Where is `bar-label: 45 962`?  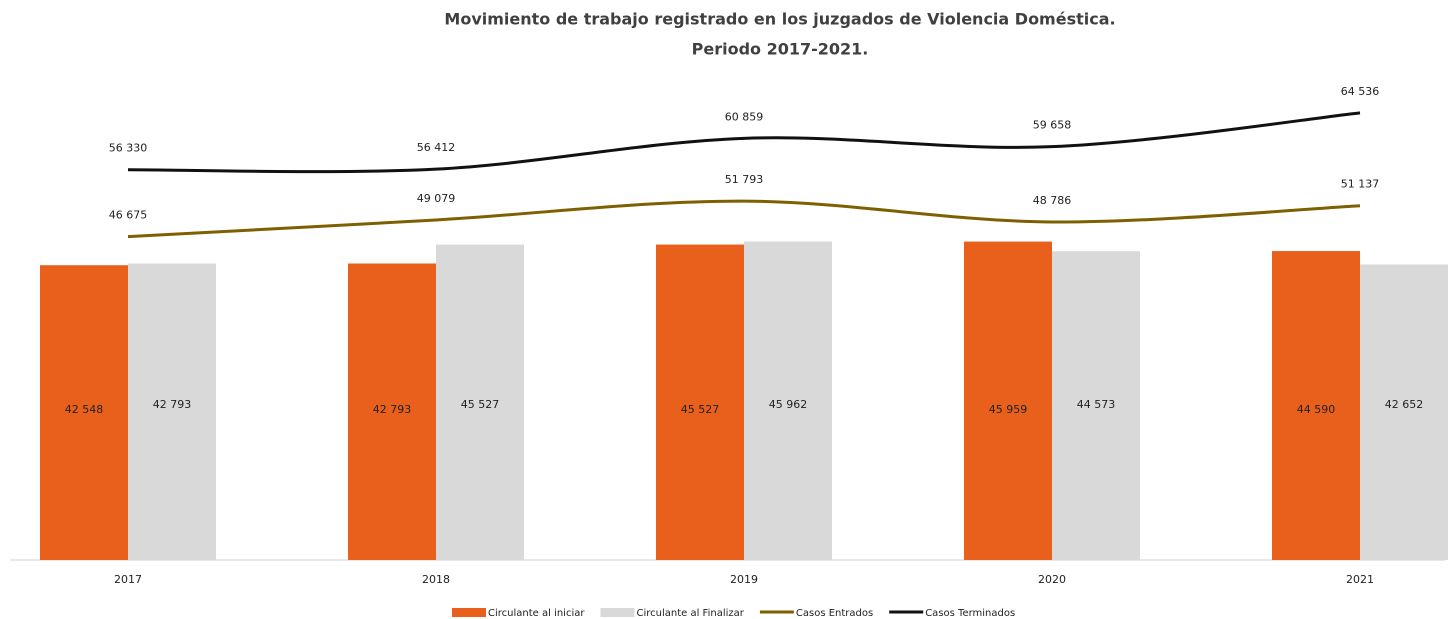 bar-label: 45 962 is located at coordinates (788, 404).